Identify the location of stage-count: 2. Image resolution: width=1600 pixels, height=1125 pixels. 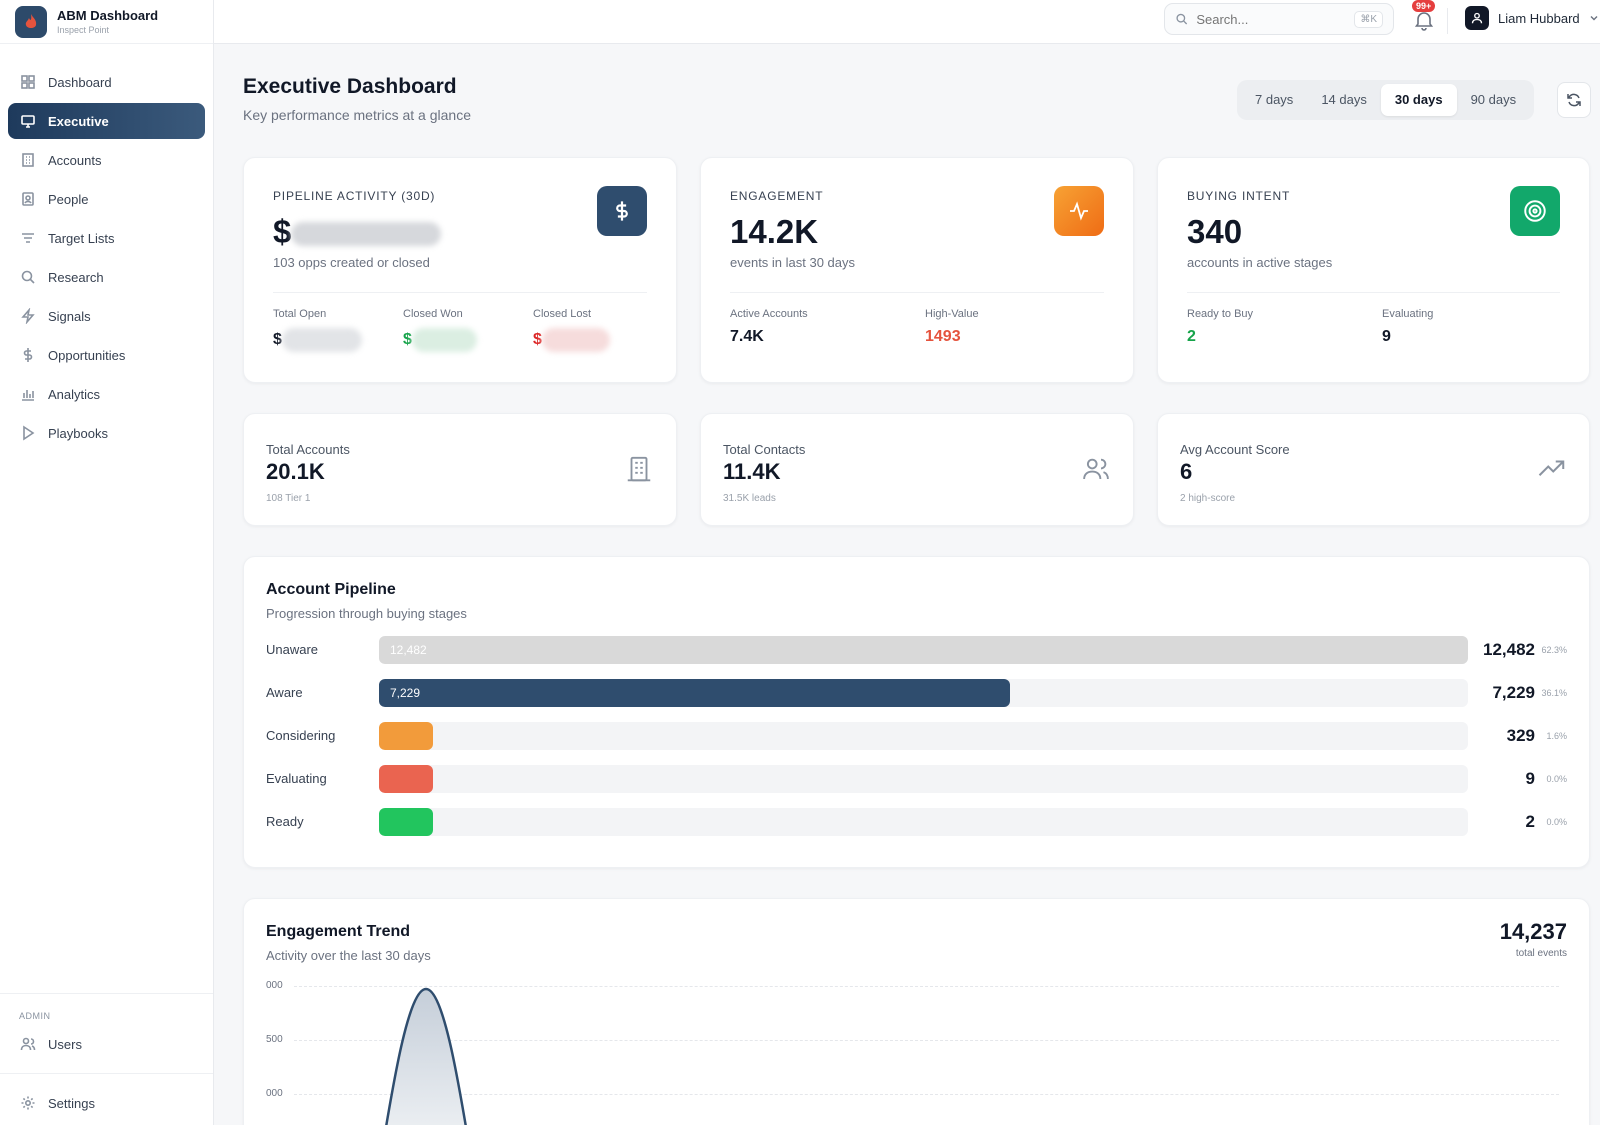
(1530, 821).